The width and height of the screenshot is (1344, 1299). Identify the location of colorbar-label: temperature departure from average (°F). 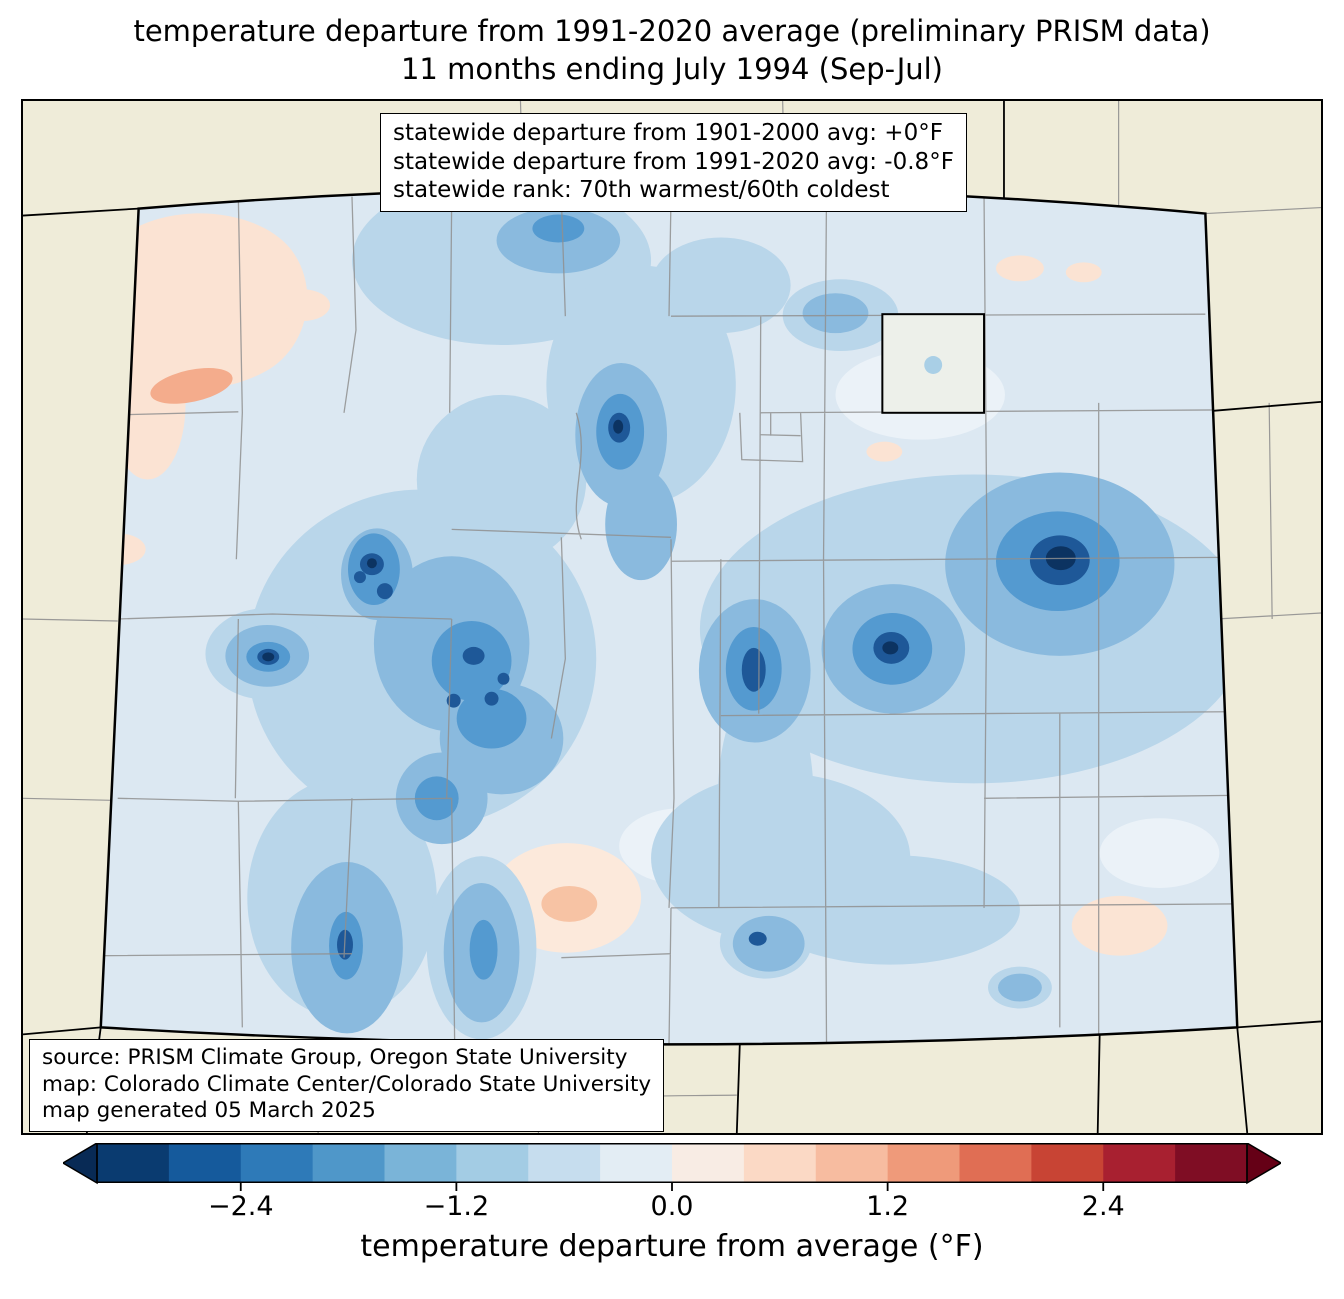
(672, 1246).